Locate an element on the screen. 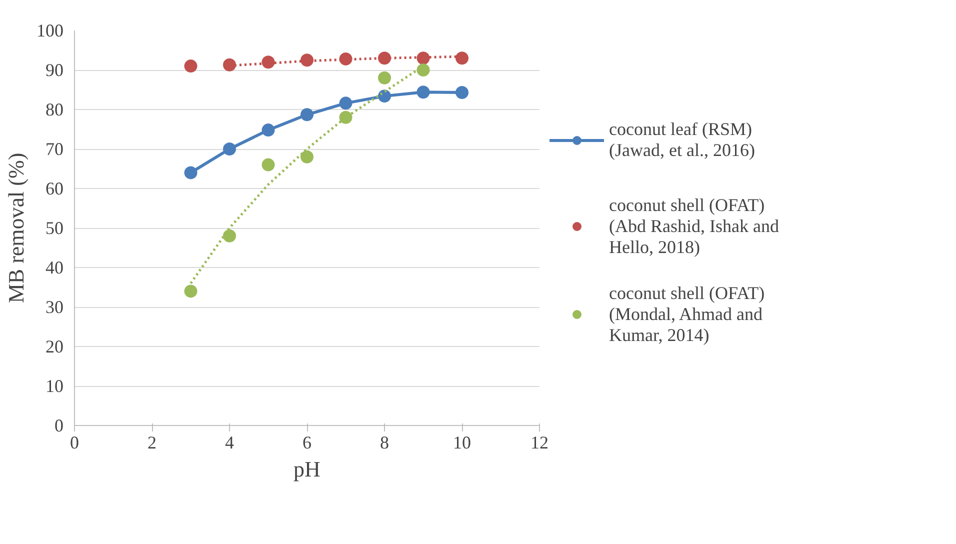 Image resolution: width=956 pixels, height=544 pixels. y-axis-title: MB removal (%) is located at coordinates (16, 228).